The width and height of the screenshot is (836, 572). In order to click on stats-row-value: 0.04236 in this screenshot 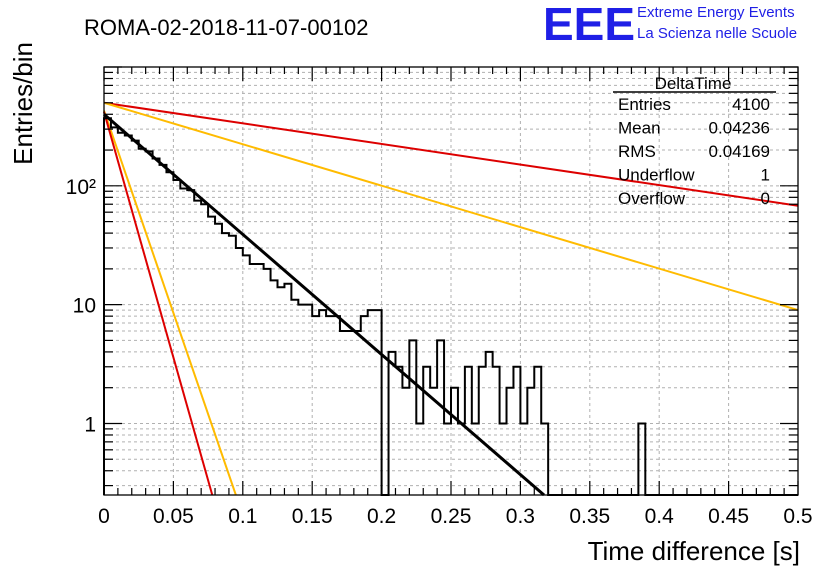, I will do `click(739, 128)`.